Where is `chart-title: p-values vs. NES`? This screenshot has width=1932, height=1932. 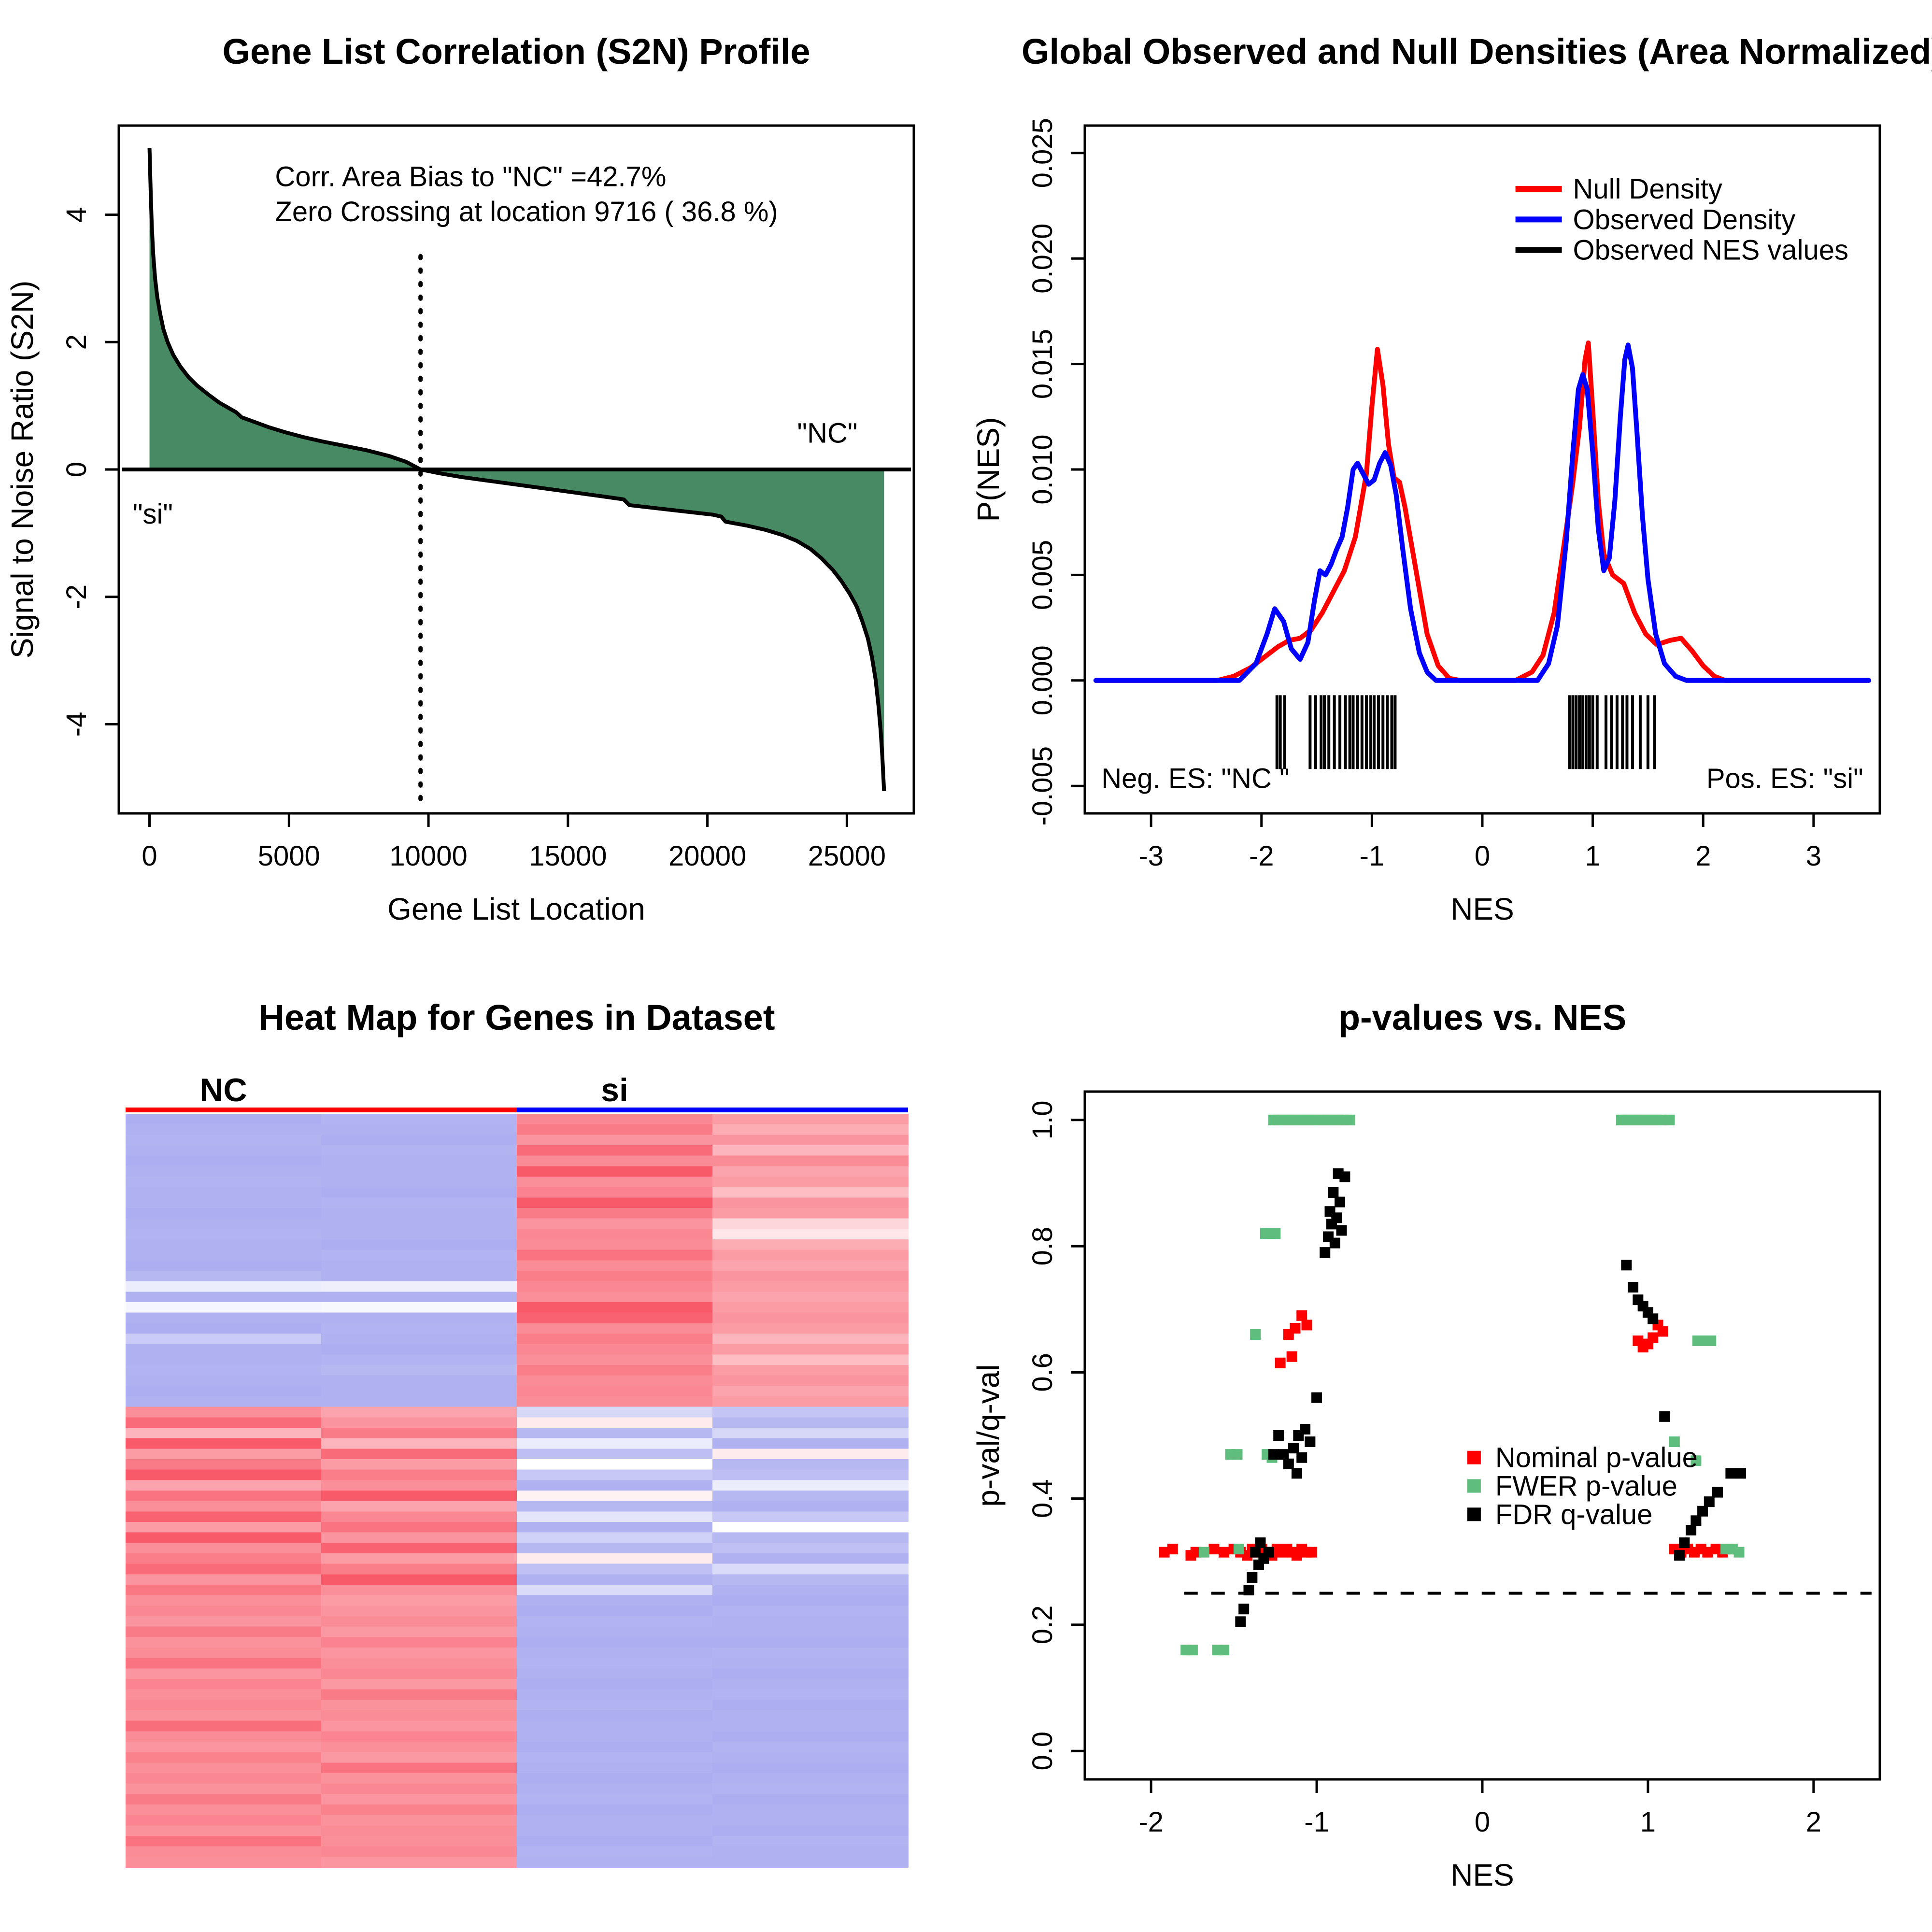
chart-title: p-values vs. NES is located at coordinates (1482, 1017).